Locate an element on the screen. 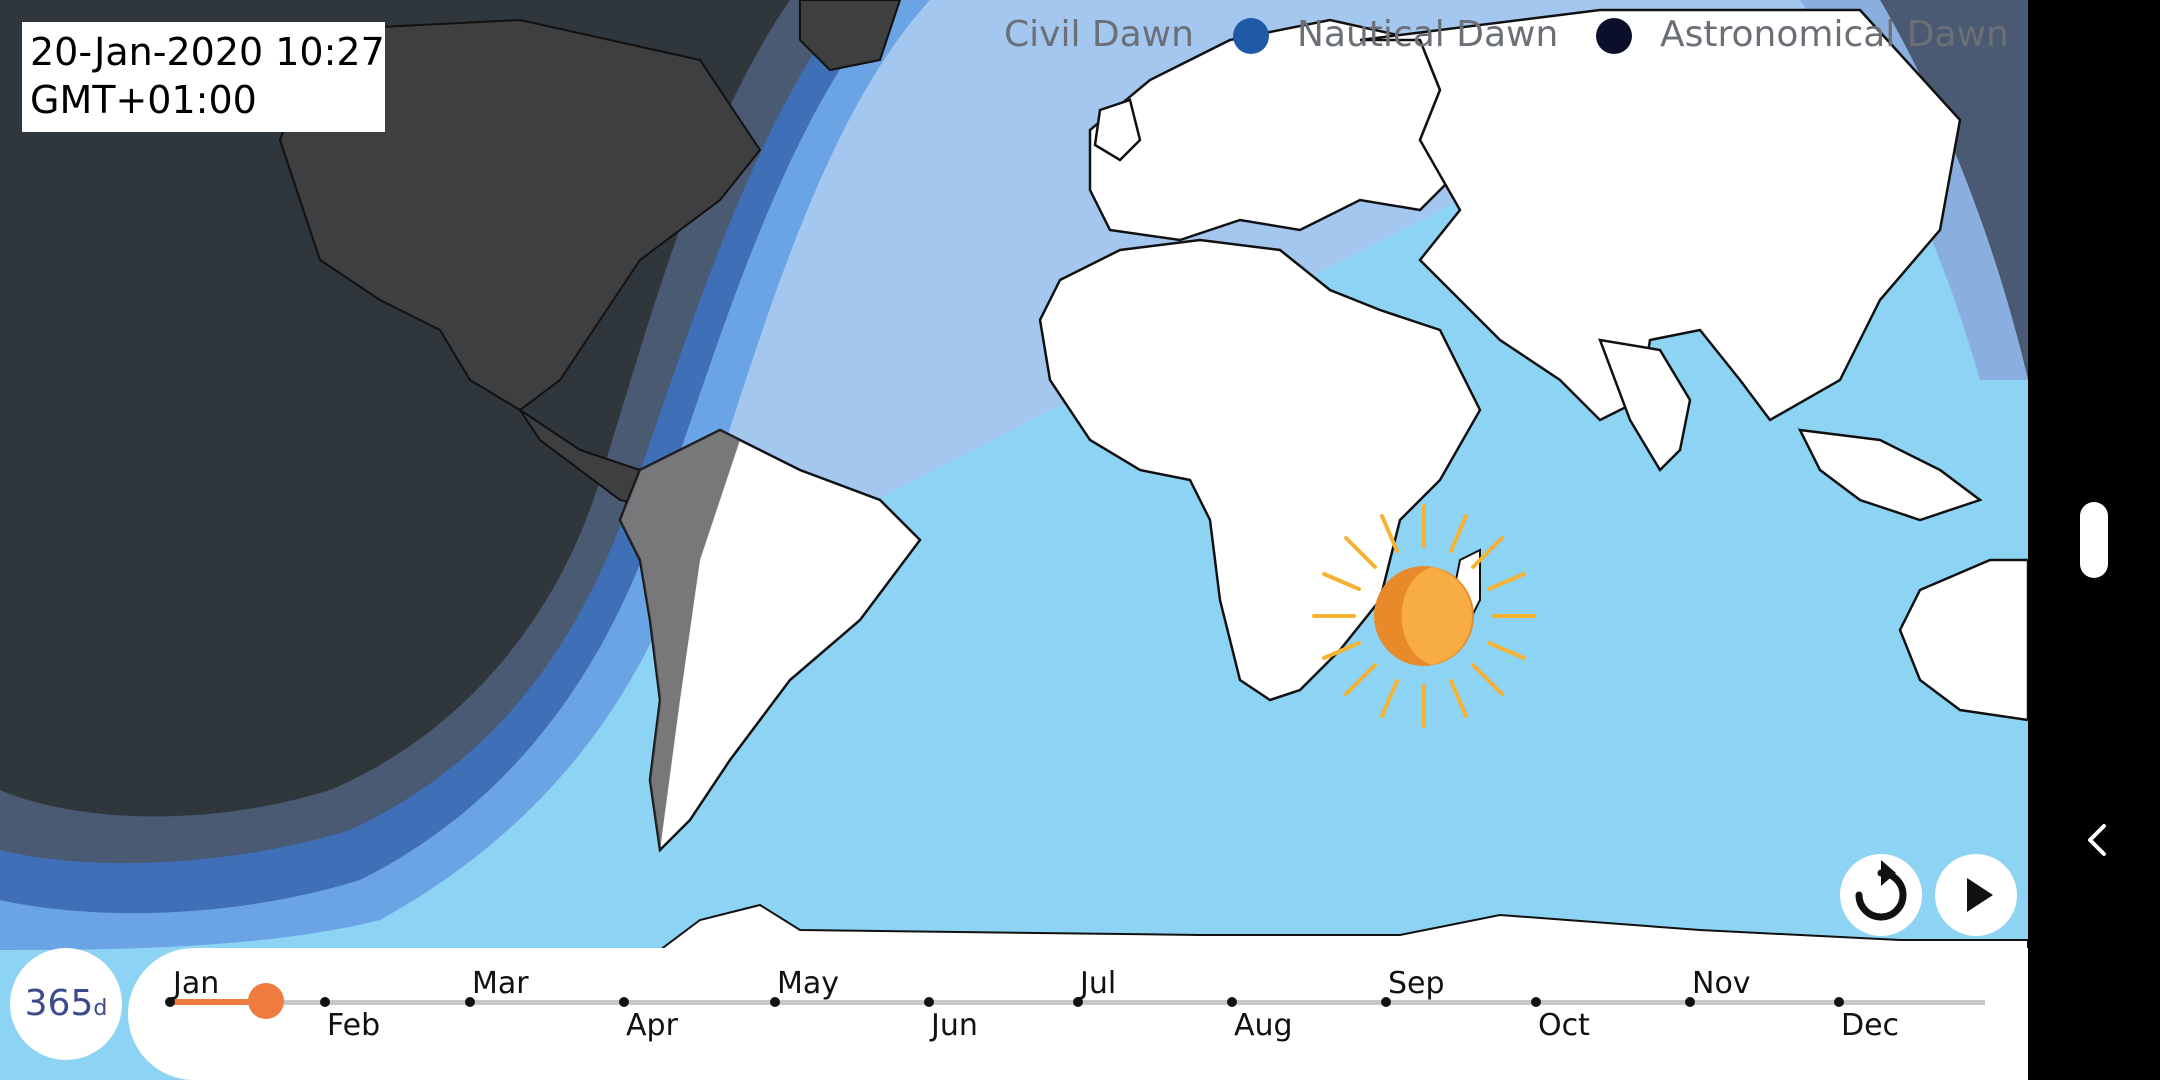 The height and width of the screenshot is (1080, 2160). india is located at coordinates (1645, 405).